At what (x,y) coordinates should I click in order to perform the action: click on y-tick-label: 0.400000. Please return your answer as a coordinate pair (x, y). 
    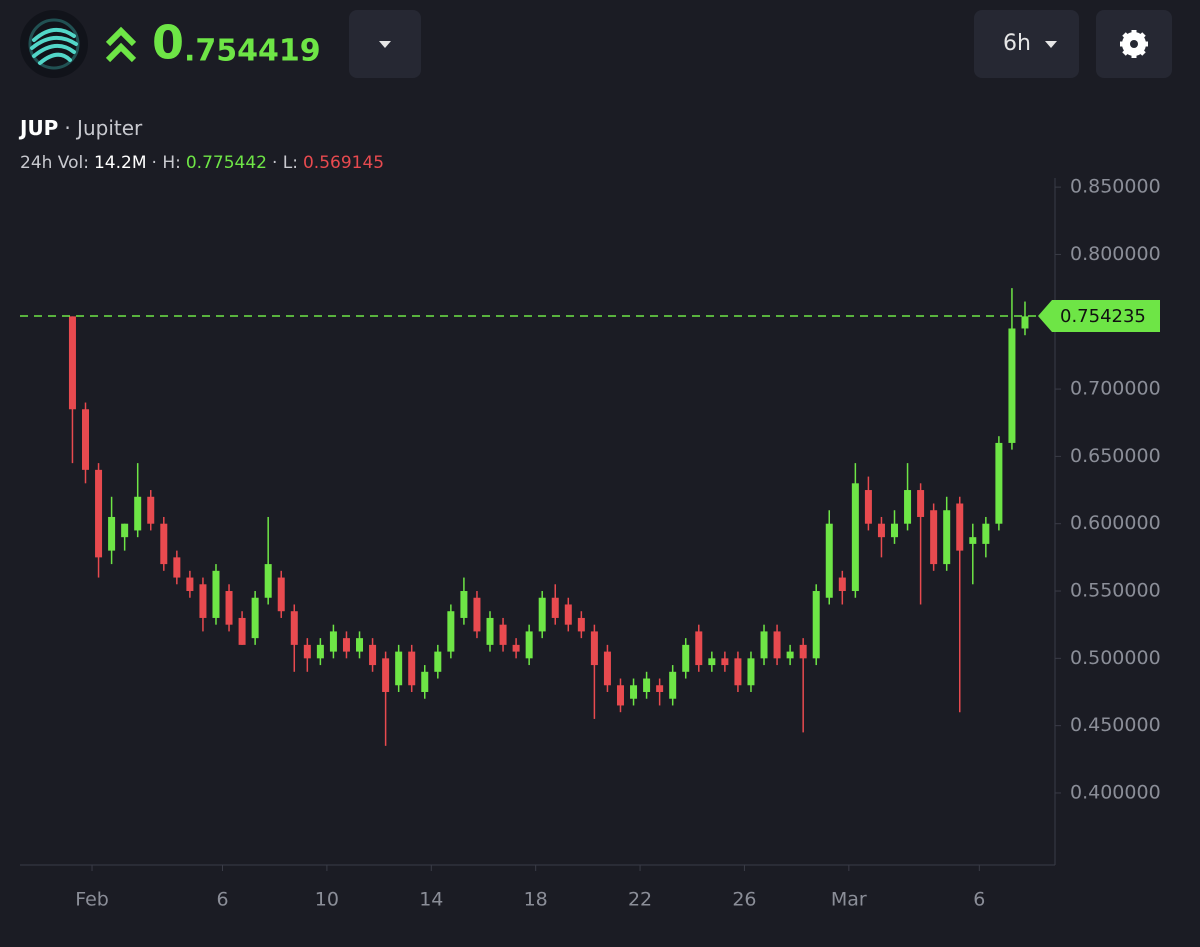
    Looking at the image, I should click on (1115, 792).